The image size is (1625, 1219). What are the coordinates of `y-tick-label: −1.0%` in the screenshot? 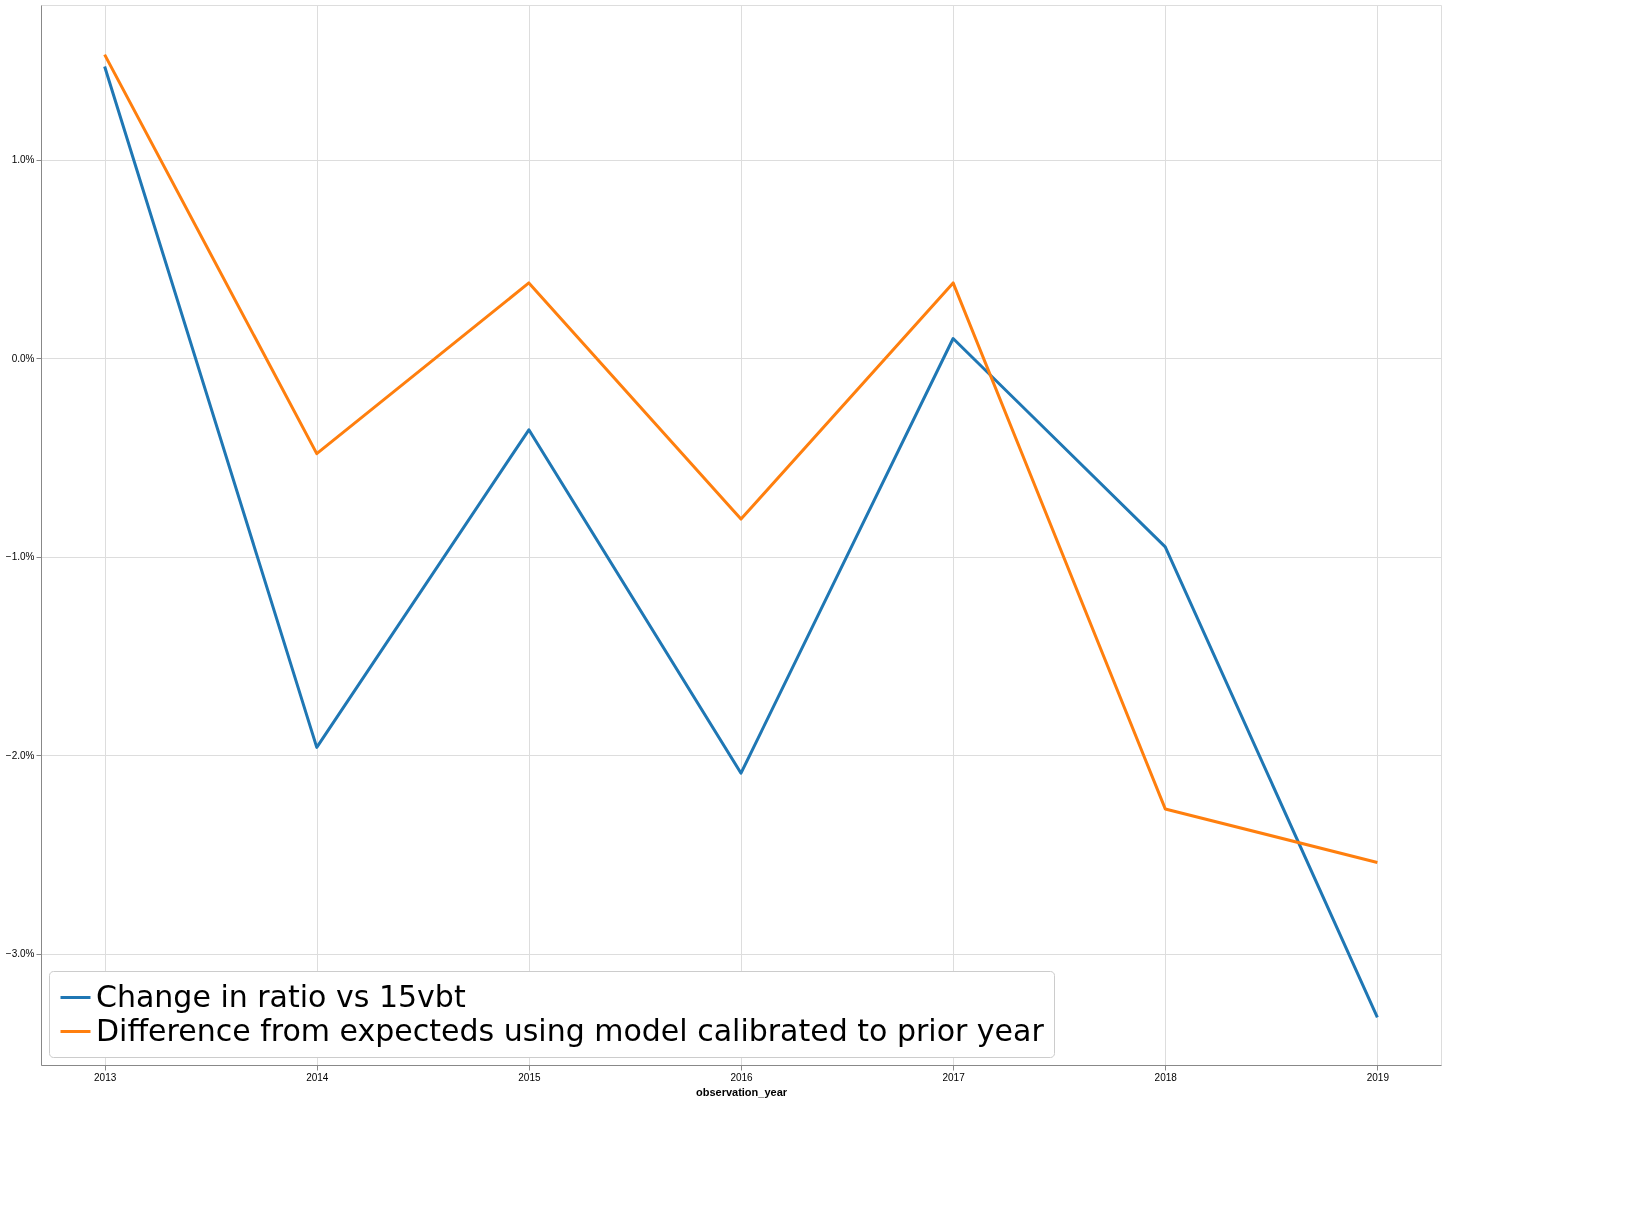 It's located at (20, 557).